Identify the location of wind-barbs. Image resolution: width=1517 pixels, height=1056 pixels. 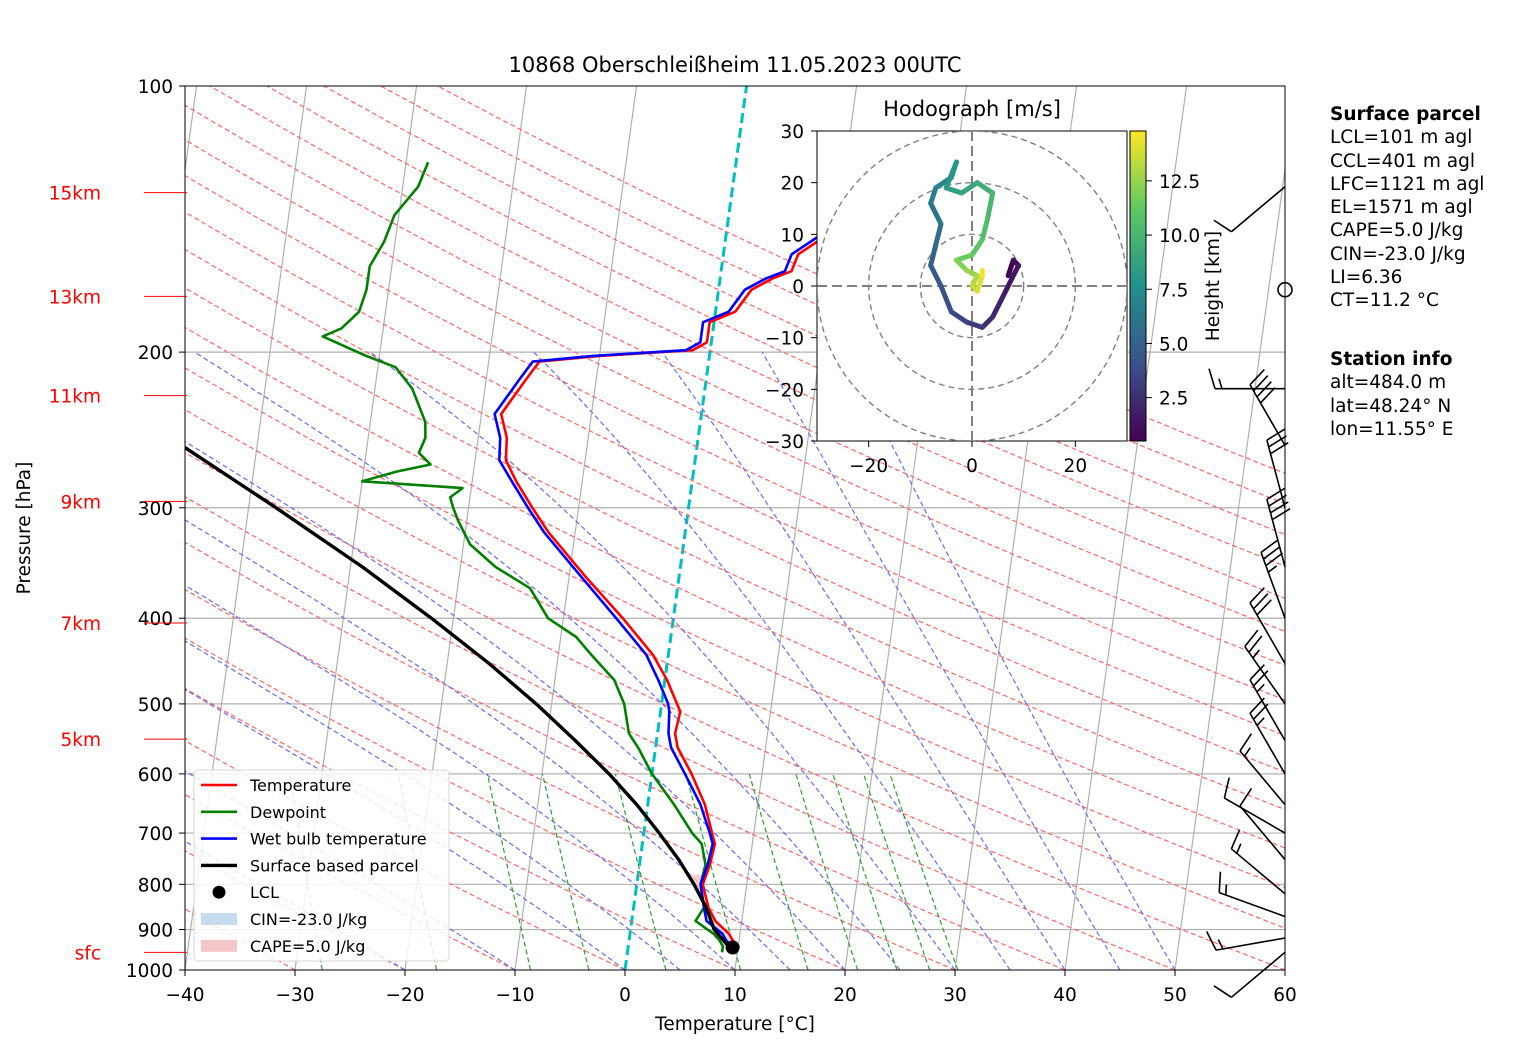
(1249, 592).